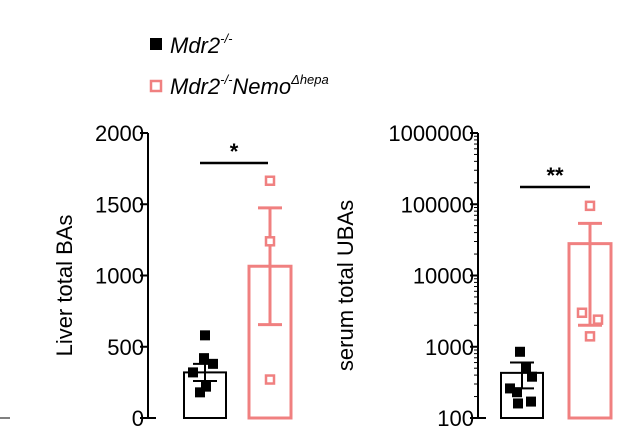 The image size is (633, 430). Describe the element at coordinates (195, 86) in the screenshot. I see `legend-2-main: Mdr2` at that location.